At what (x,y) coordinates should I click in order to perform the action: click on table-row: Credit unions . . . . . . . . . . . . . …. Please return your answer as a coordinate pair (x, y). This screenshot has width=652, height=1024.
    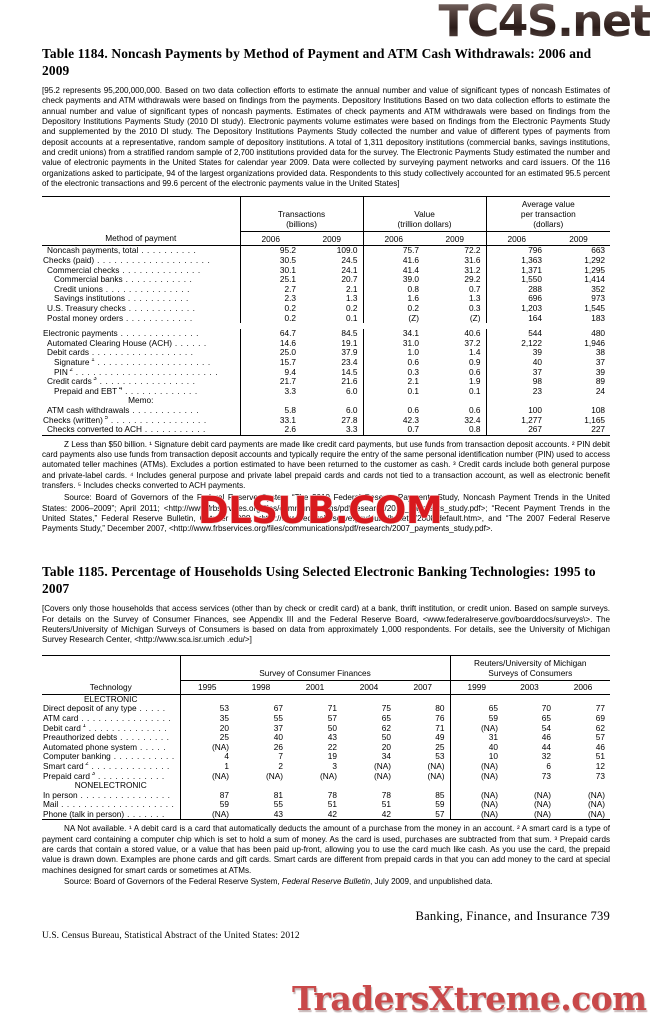
    Looking at the image, I should click on (326, 289).